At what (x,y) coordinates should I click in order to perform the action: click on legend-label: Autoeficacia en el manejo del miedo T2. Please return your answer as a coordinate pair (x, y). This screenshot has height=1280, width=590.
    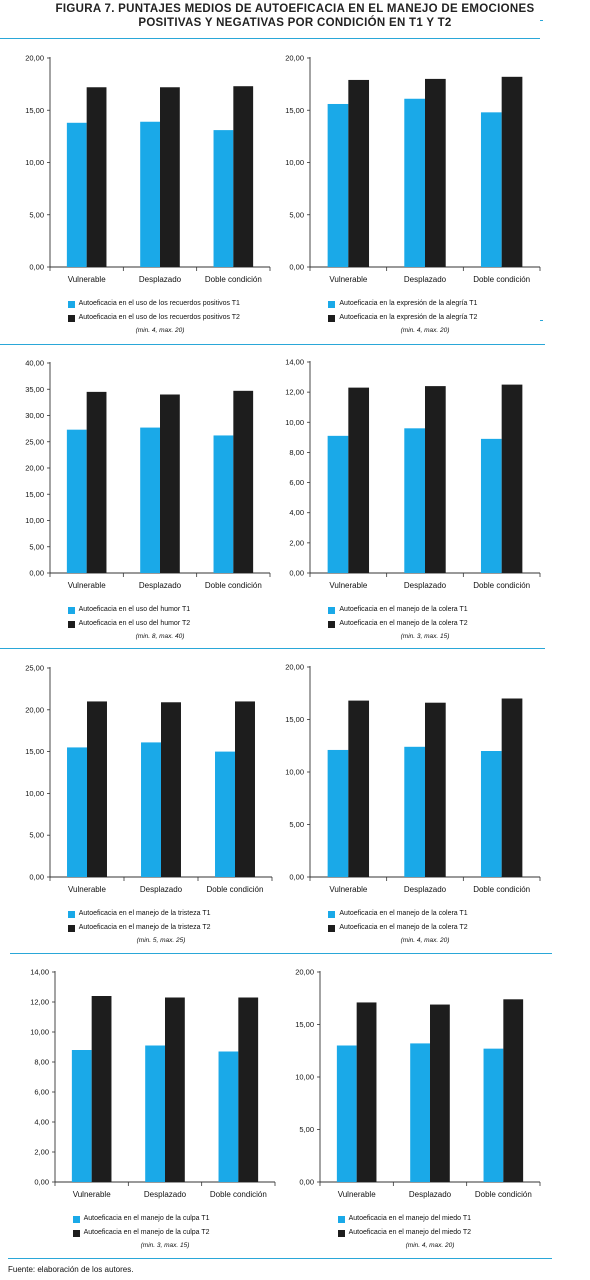
    Looking at the image, I should click on (410, 1232).